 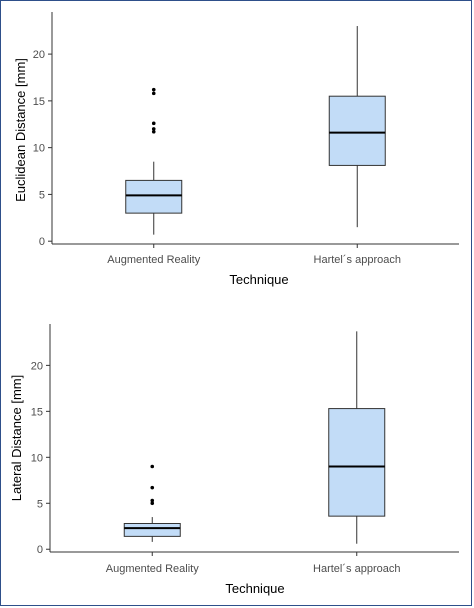 What do you see at coordinates (16, 438) in the screenshot?
I see `y-axis-title: Lateral Distance [mm]` at bounding box center [16, 438].